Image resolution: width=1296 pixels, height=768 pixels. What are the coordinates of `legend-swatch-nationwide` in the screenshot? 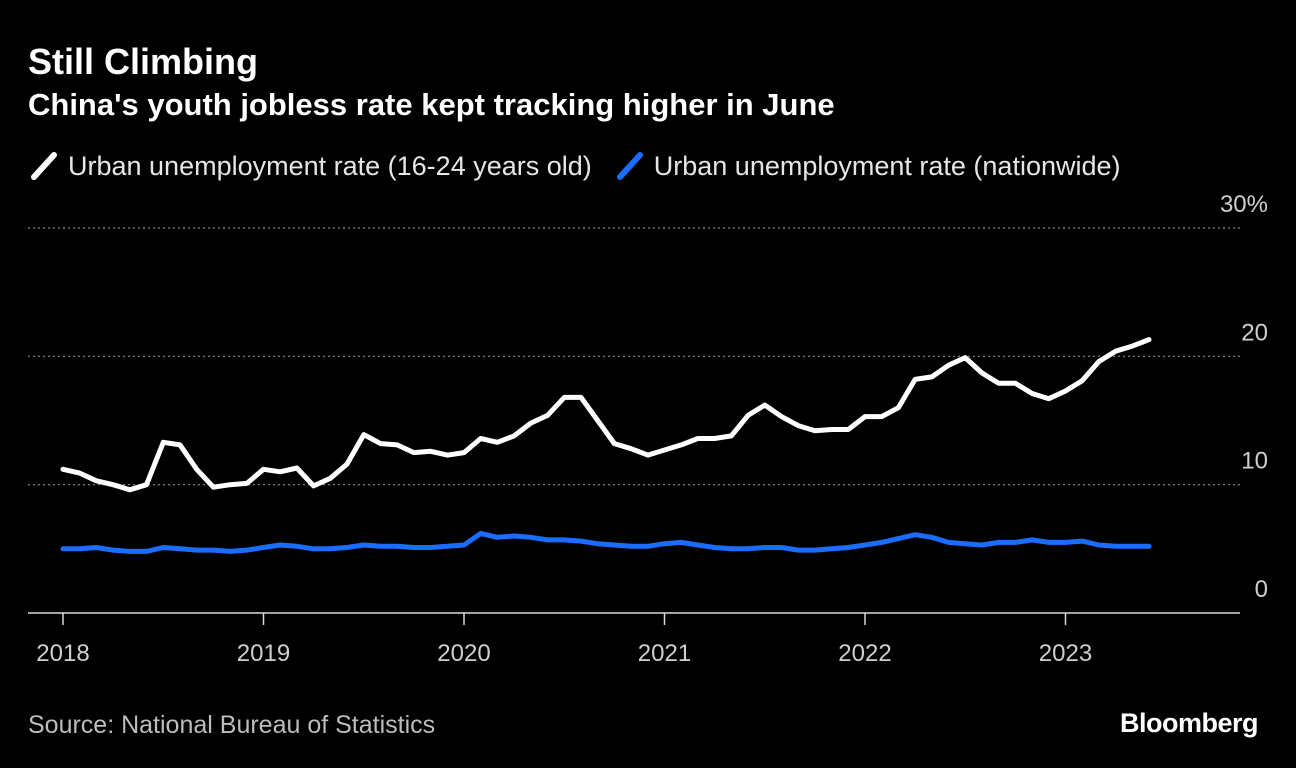 It's located at (629, 166).